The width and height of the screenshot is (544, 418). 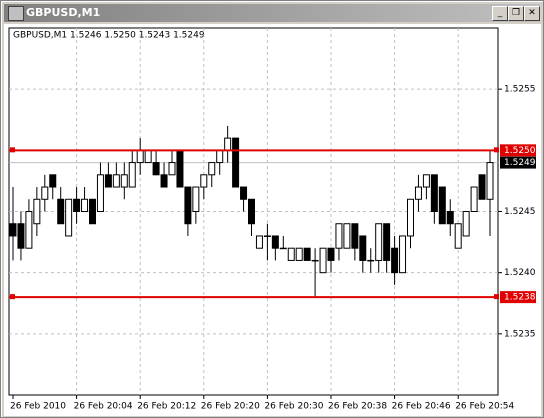 I want to click on y-tick-label: 1.5235, so click(x=520, y=334).